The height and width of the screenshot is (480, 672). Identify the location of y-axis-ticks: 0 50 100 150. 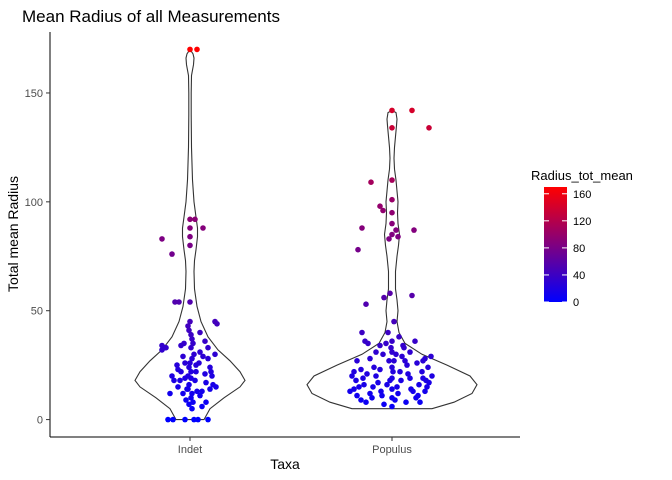
(37, 257).